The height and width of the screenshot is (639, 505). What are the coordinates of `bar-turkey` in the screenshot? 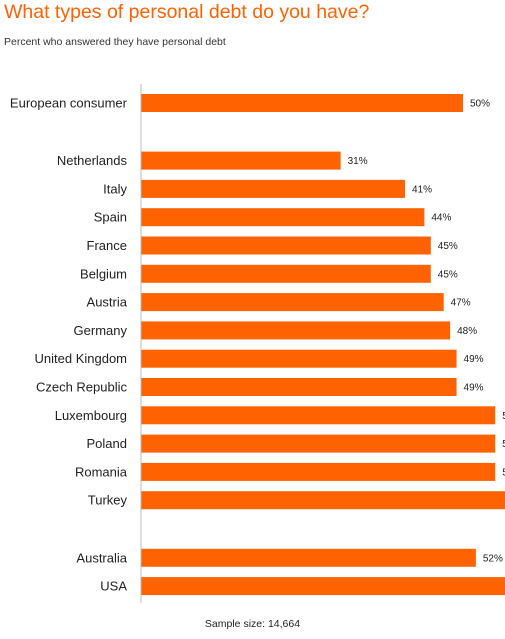 It's located at (323, 500).